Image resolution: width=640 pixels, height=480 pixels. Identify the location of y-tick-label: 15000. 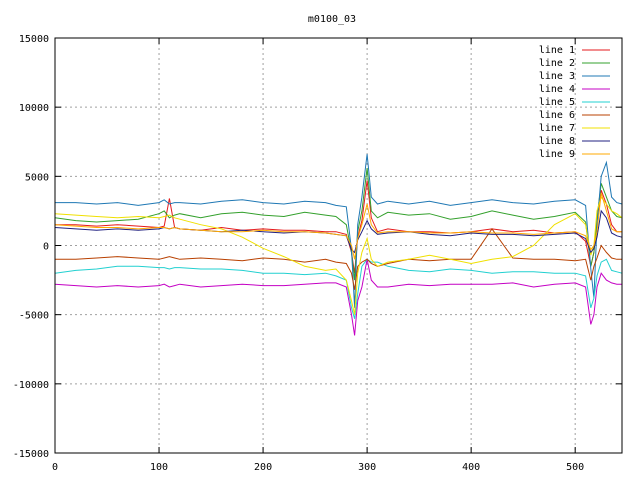
(34, 39).